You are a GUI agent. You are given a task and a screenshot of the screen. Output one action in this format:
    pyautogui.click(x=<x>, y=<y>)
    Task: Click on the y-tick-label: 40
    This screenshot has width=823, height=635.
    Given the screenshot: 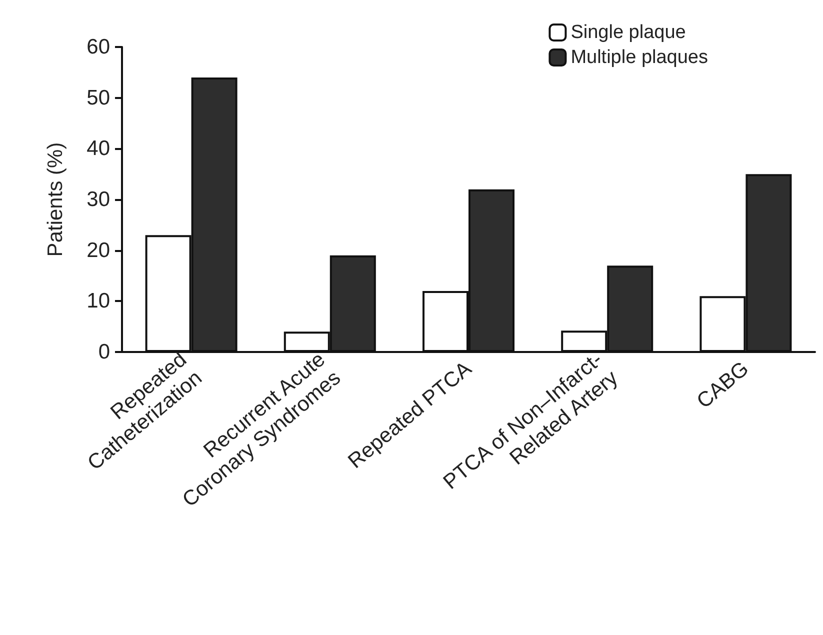 What is the action you would take?
    pyautogui.click(x=98, y=148)
    